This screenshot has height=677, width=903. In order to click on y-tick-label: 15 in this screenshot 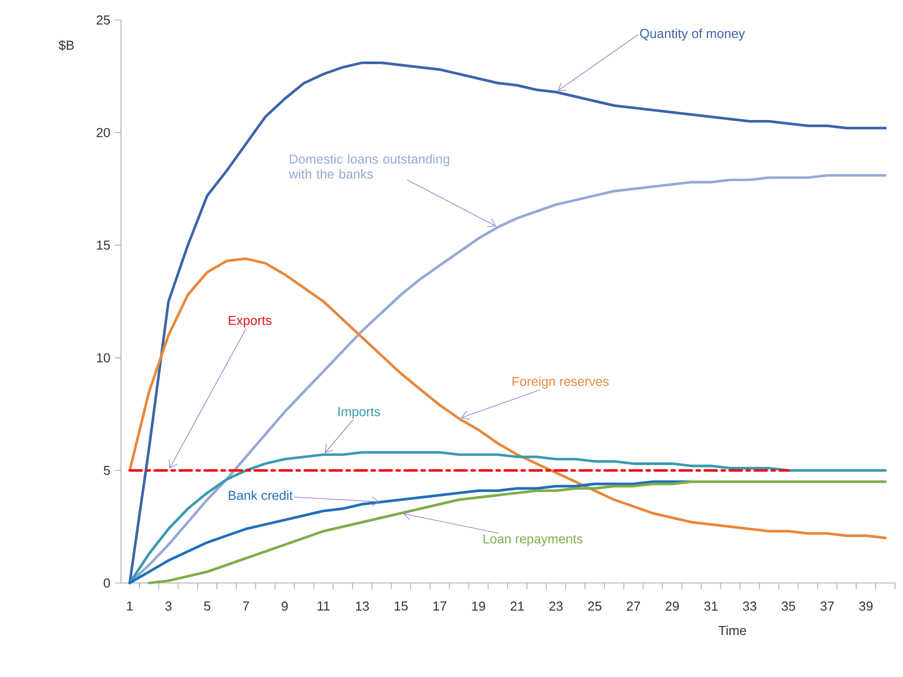, I will do `click(103, 245)`.